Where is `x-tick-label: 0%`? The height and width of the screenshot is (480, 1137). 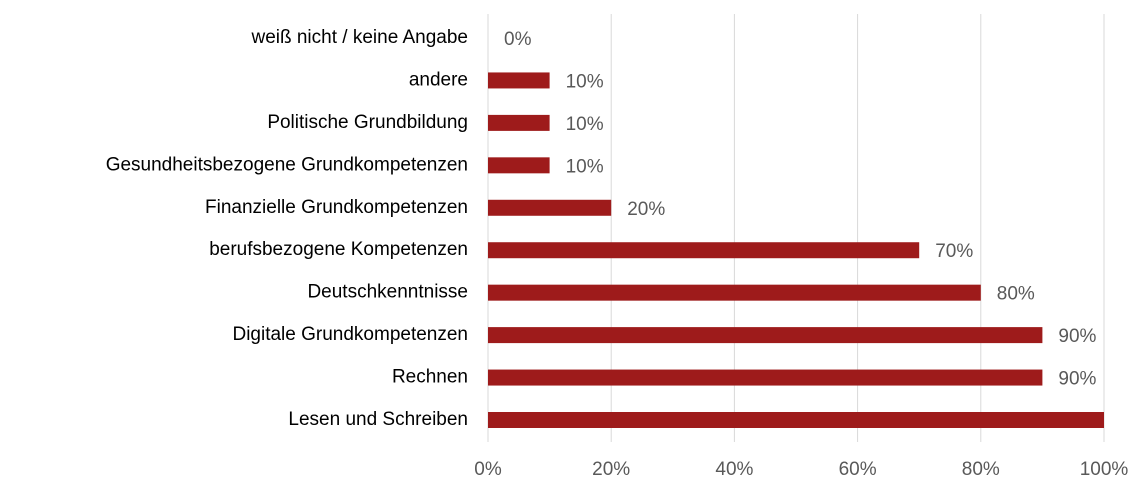
x-tick-label: 0% is located at coordinates (488, 469).